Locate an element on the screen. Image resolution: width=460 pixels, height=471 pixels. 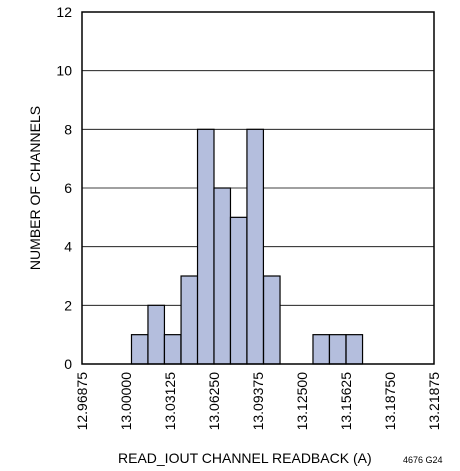
y-tick-label: 10 is located at coordinates (64, 71).